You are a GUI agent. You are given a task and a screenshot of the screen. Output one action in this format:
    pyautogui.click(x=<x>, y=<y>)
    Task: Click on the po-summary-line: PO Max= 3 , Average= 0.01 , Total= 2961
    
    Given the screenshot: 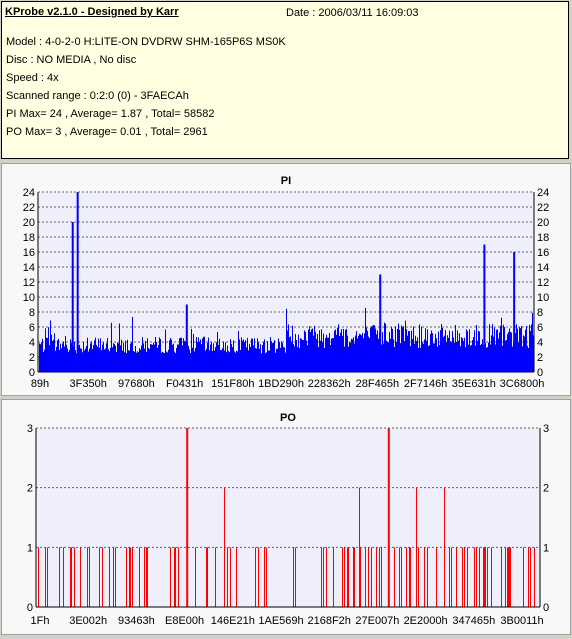 What is the action you would take?
    pyautogui.click(x=107, y=132)
    